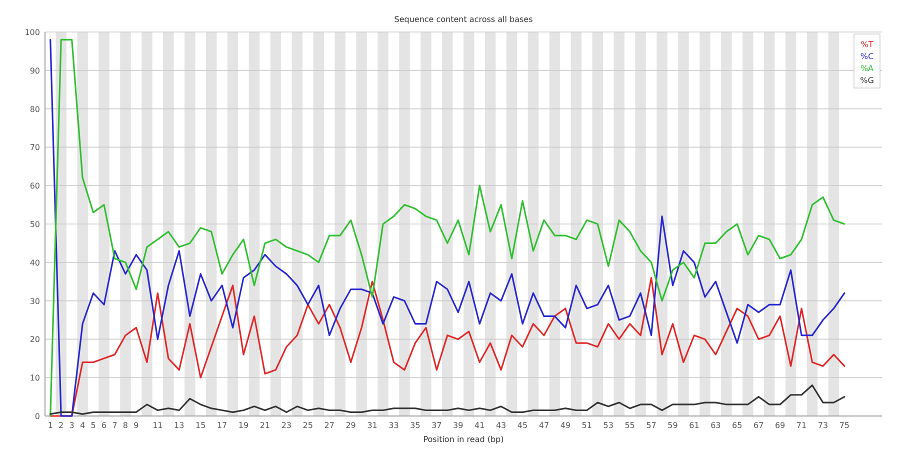  Describe the element at coordinates (715, 425) in the screenshot. I see `x-tick-label: 63` at that location.